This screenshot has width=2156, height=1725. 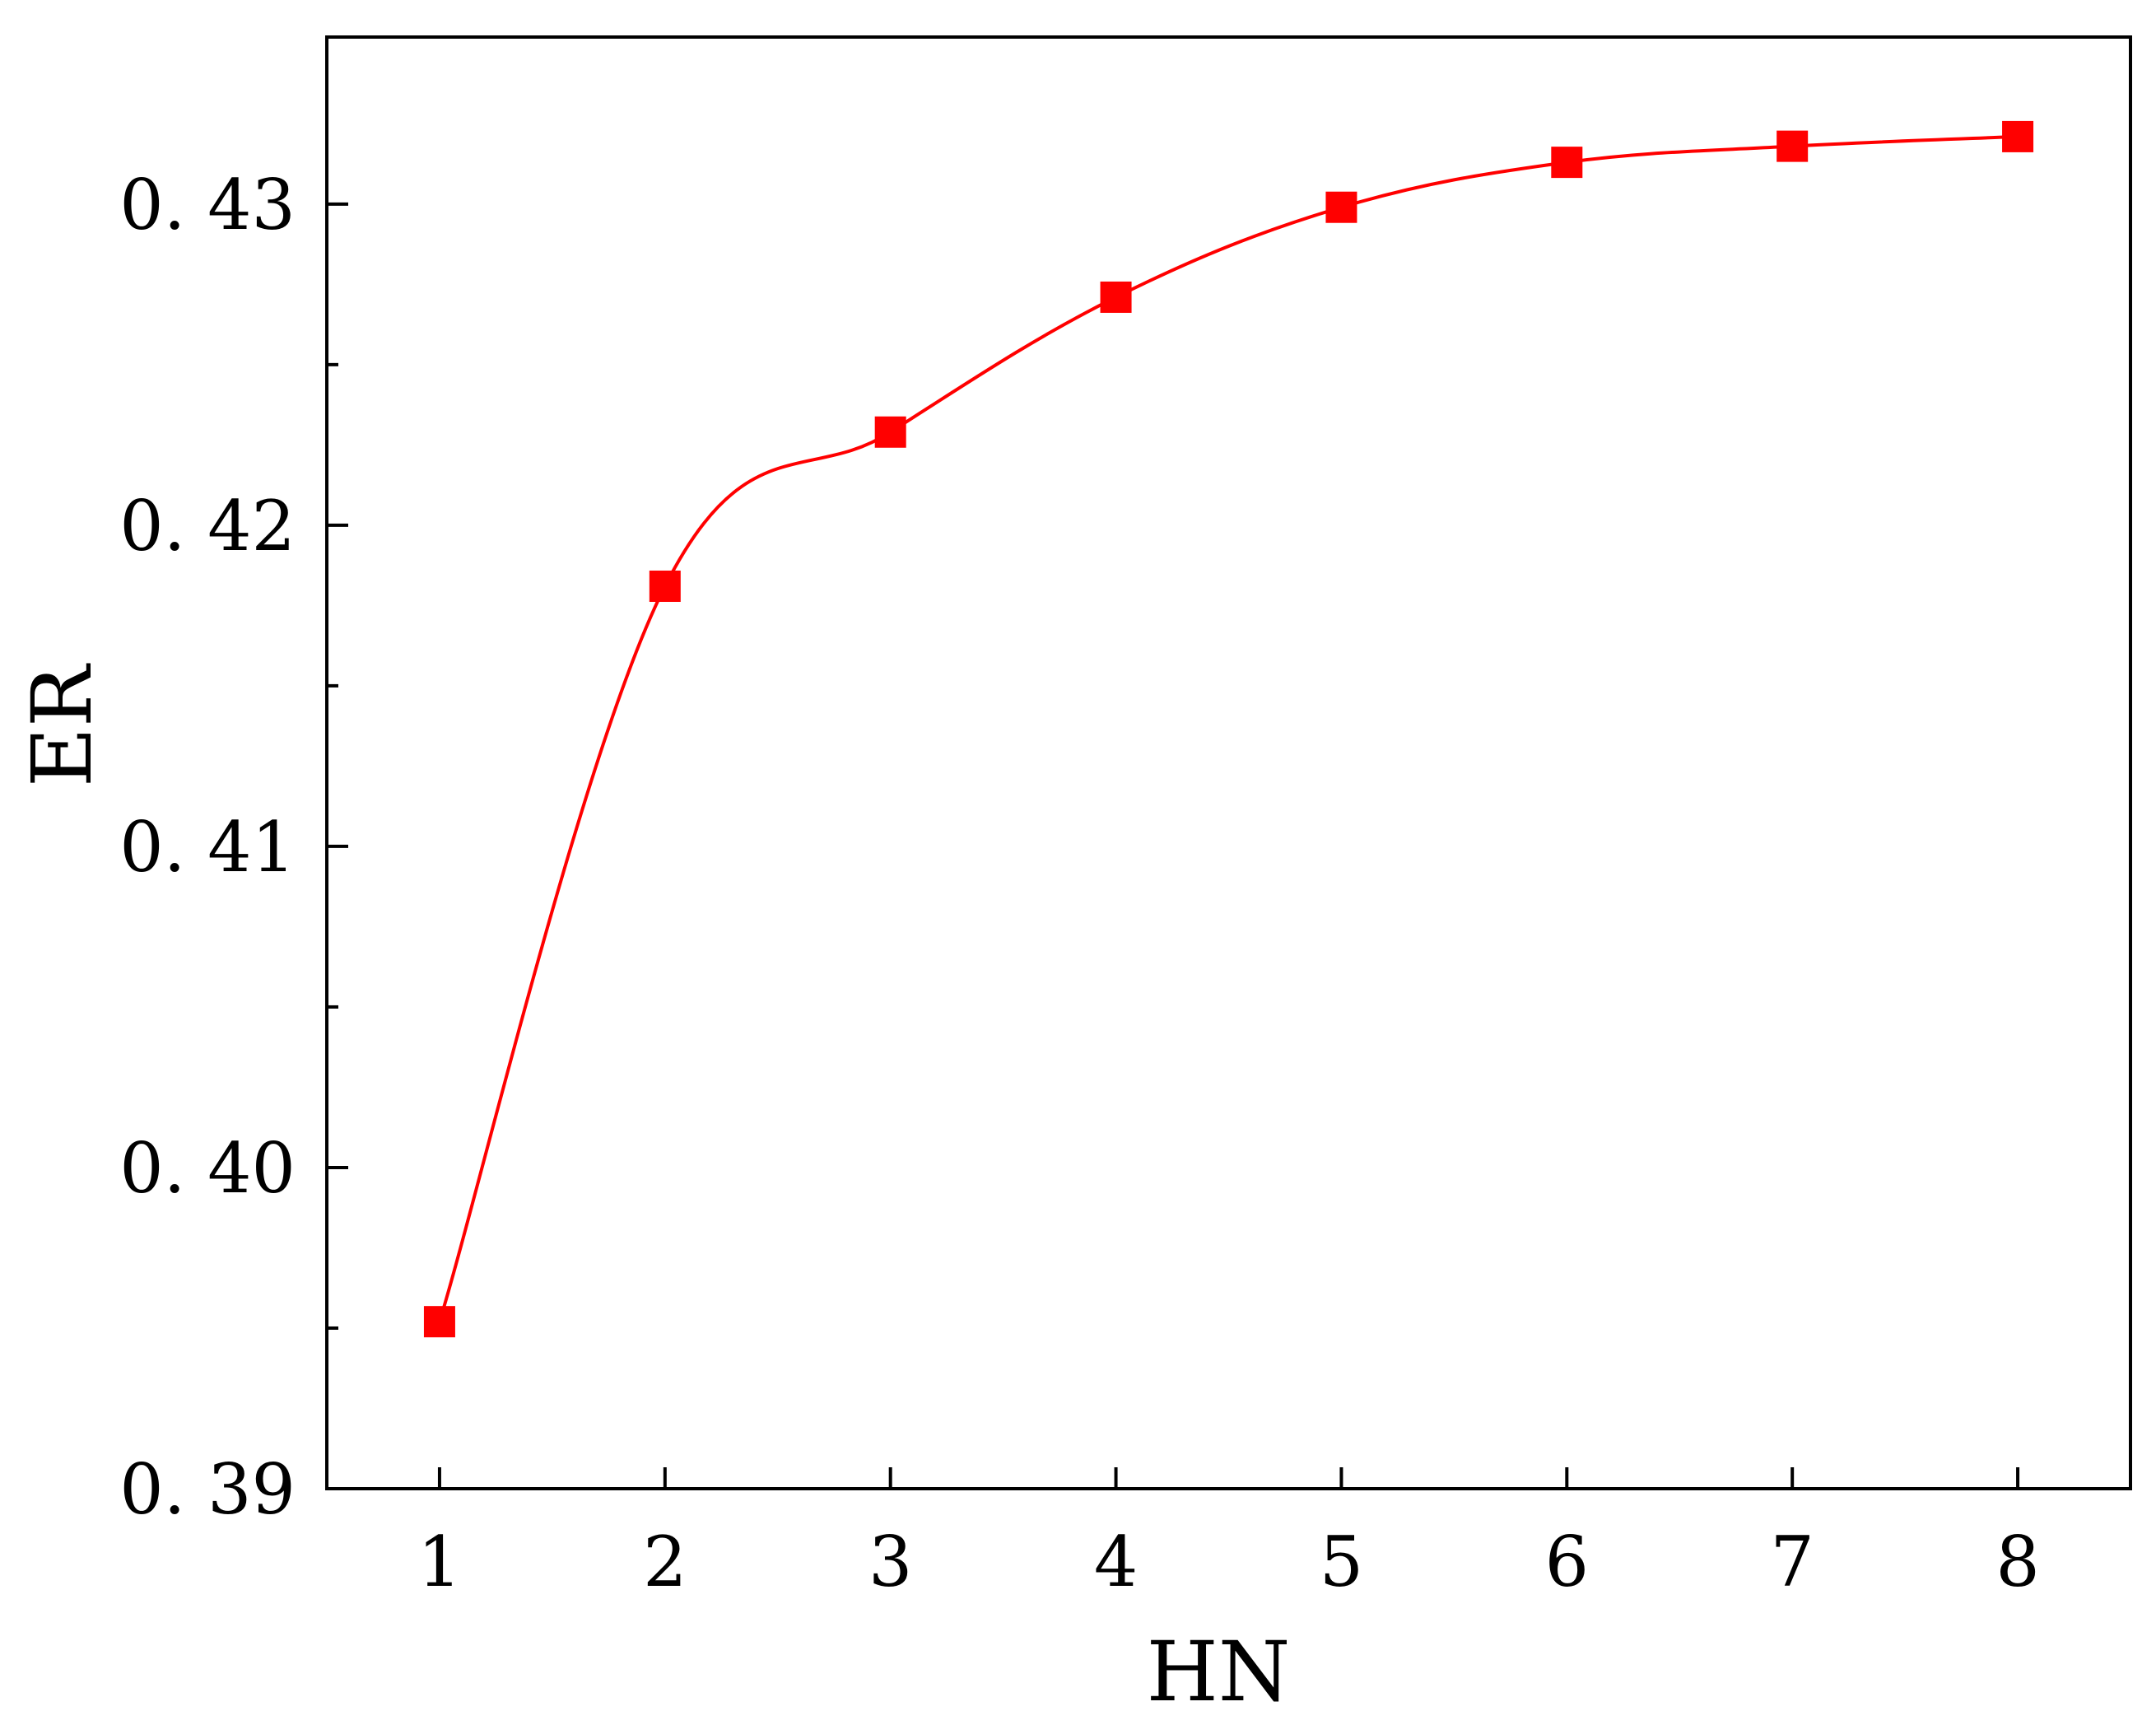 I want to click on y-tick-label: 0. 39, so click(x=207, y=1489).